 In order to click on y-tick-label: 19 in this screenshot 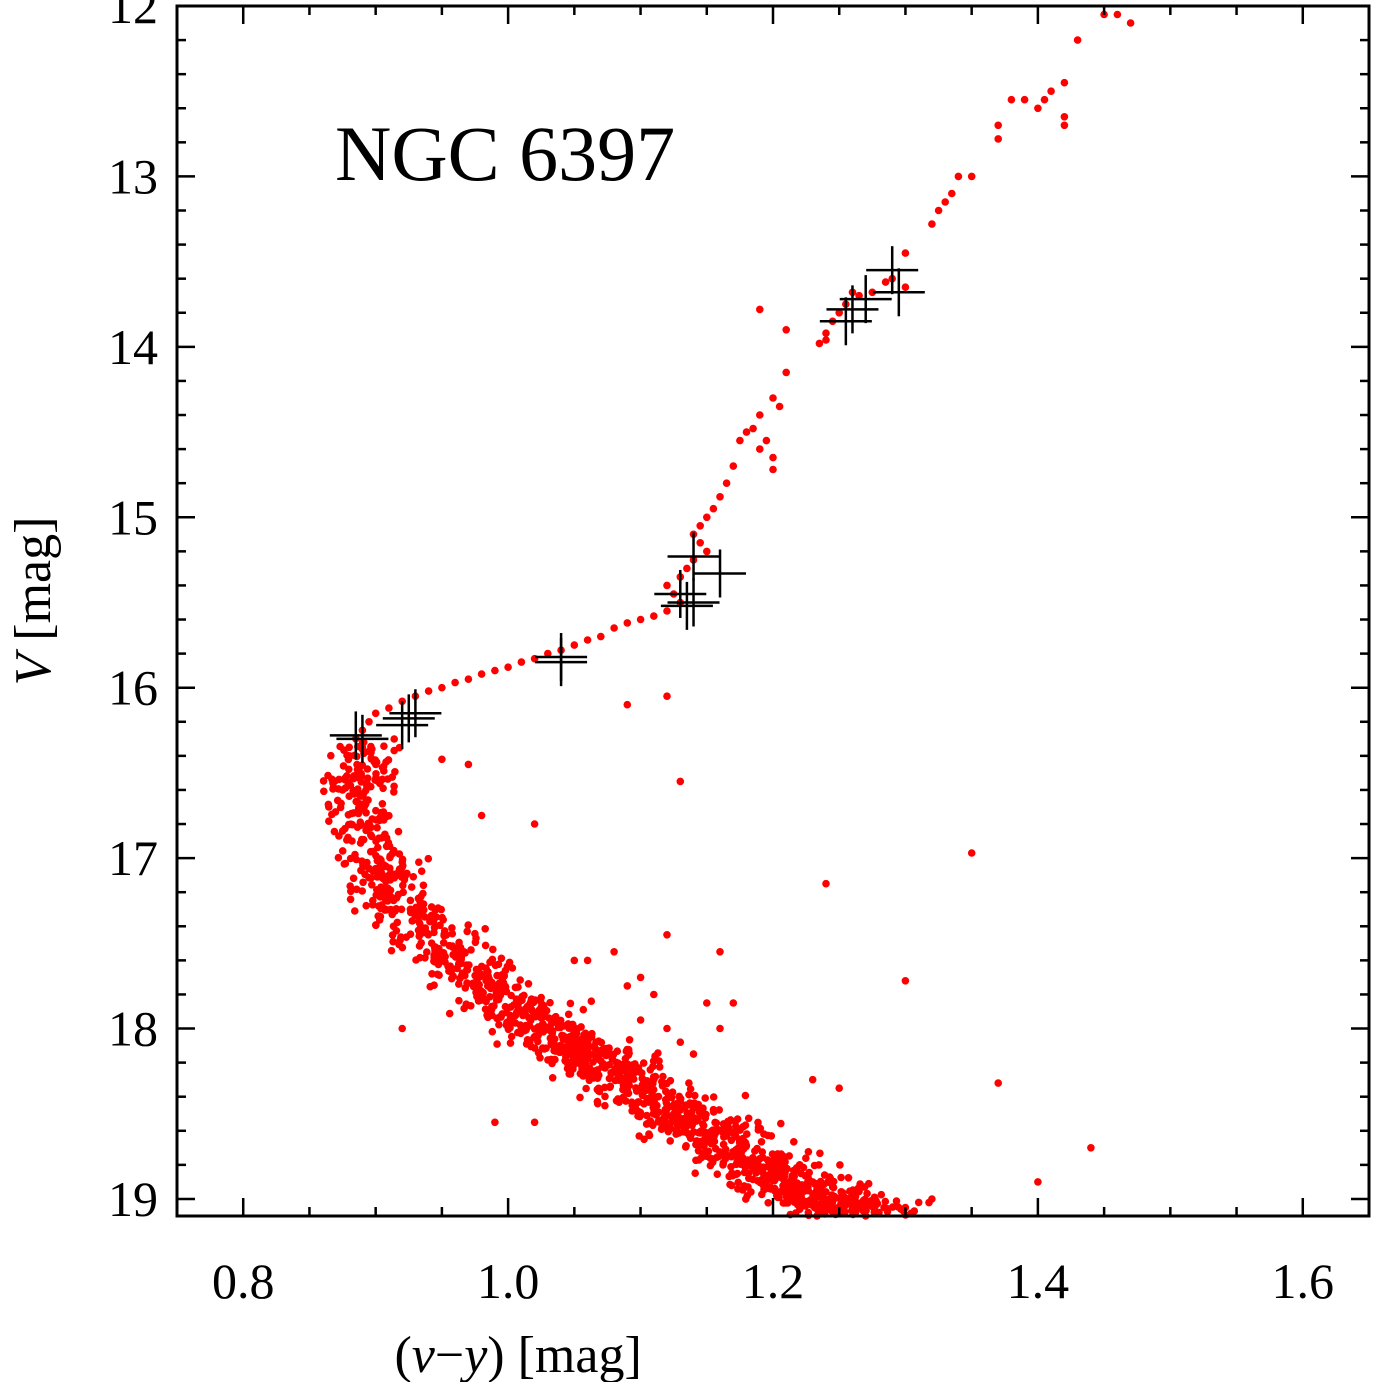, I will do `click(133, 1199)`.